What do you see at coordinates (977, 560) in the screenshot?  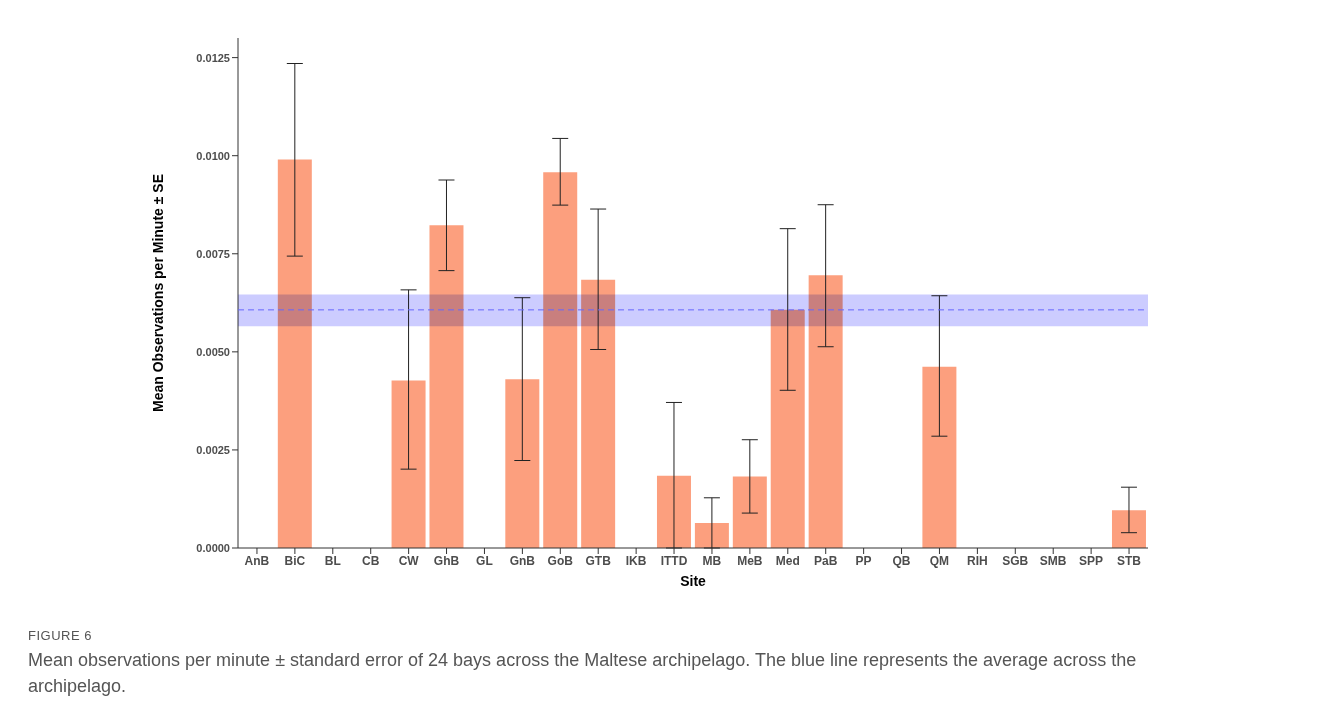 I see `x-tick-label: RIH` at bounding box center [977, 560].